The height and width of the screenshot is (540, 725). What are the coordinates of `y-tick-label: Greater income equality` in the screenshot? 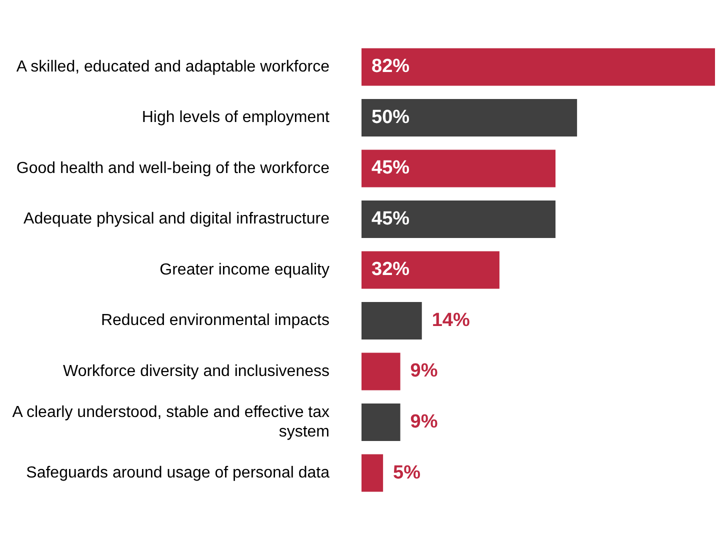 It's located at (245, 269).